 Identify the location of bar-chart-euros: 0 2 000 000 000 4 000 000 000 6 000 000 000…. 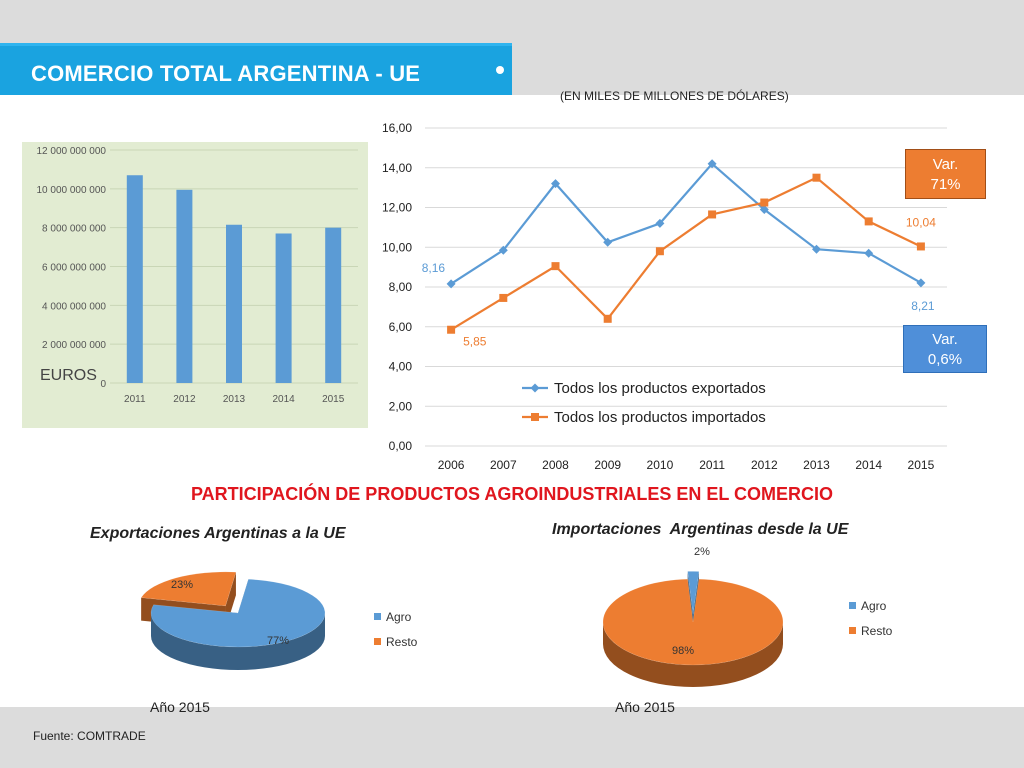
(195, 285).